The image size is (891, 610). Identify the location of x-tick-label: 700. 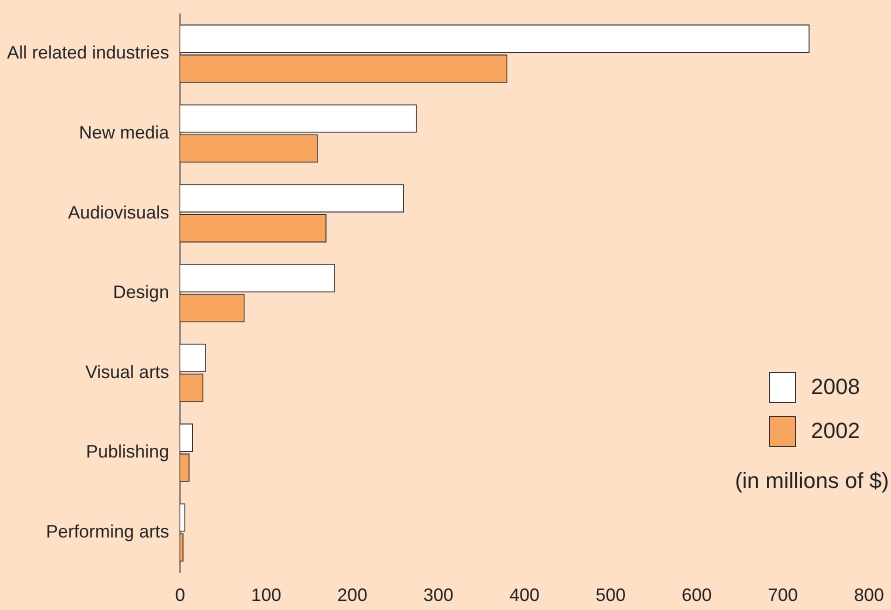
(783, 595).